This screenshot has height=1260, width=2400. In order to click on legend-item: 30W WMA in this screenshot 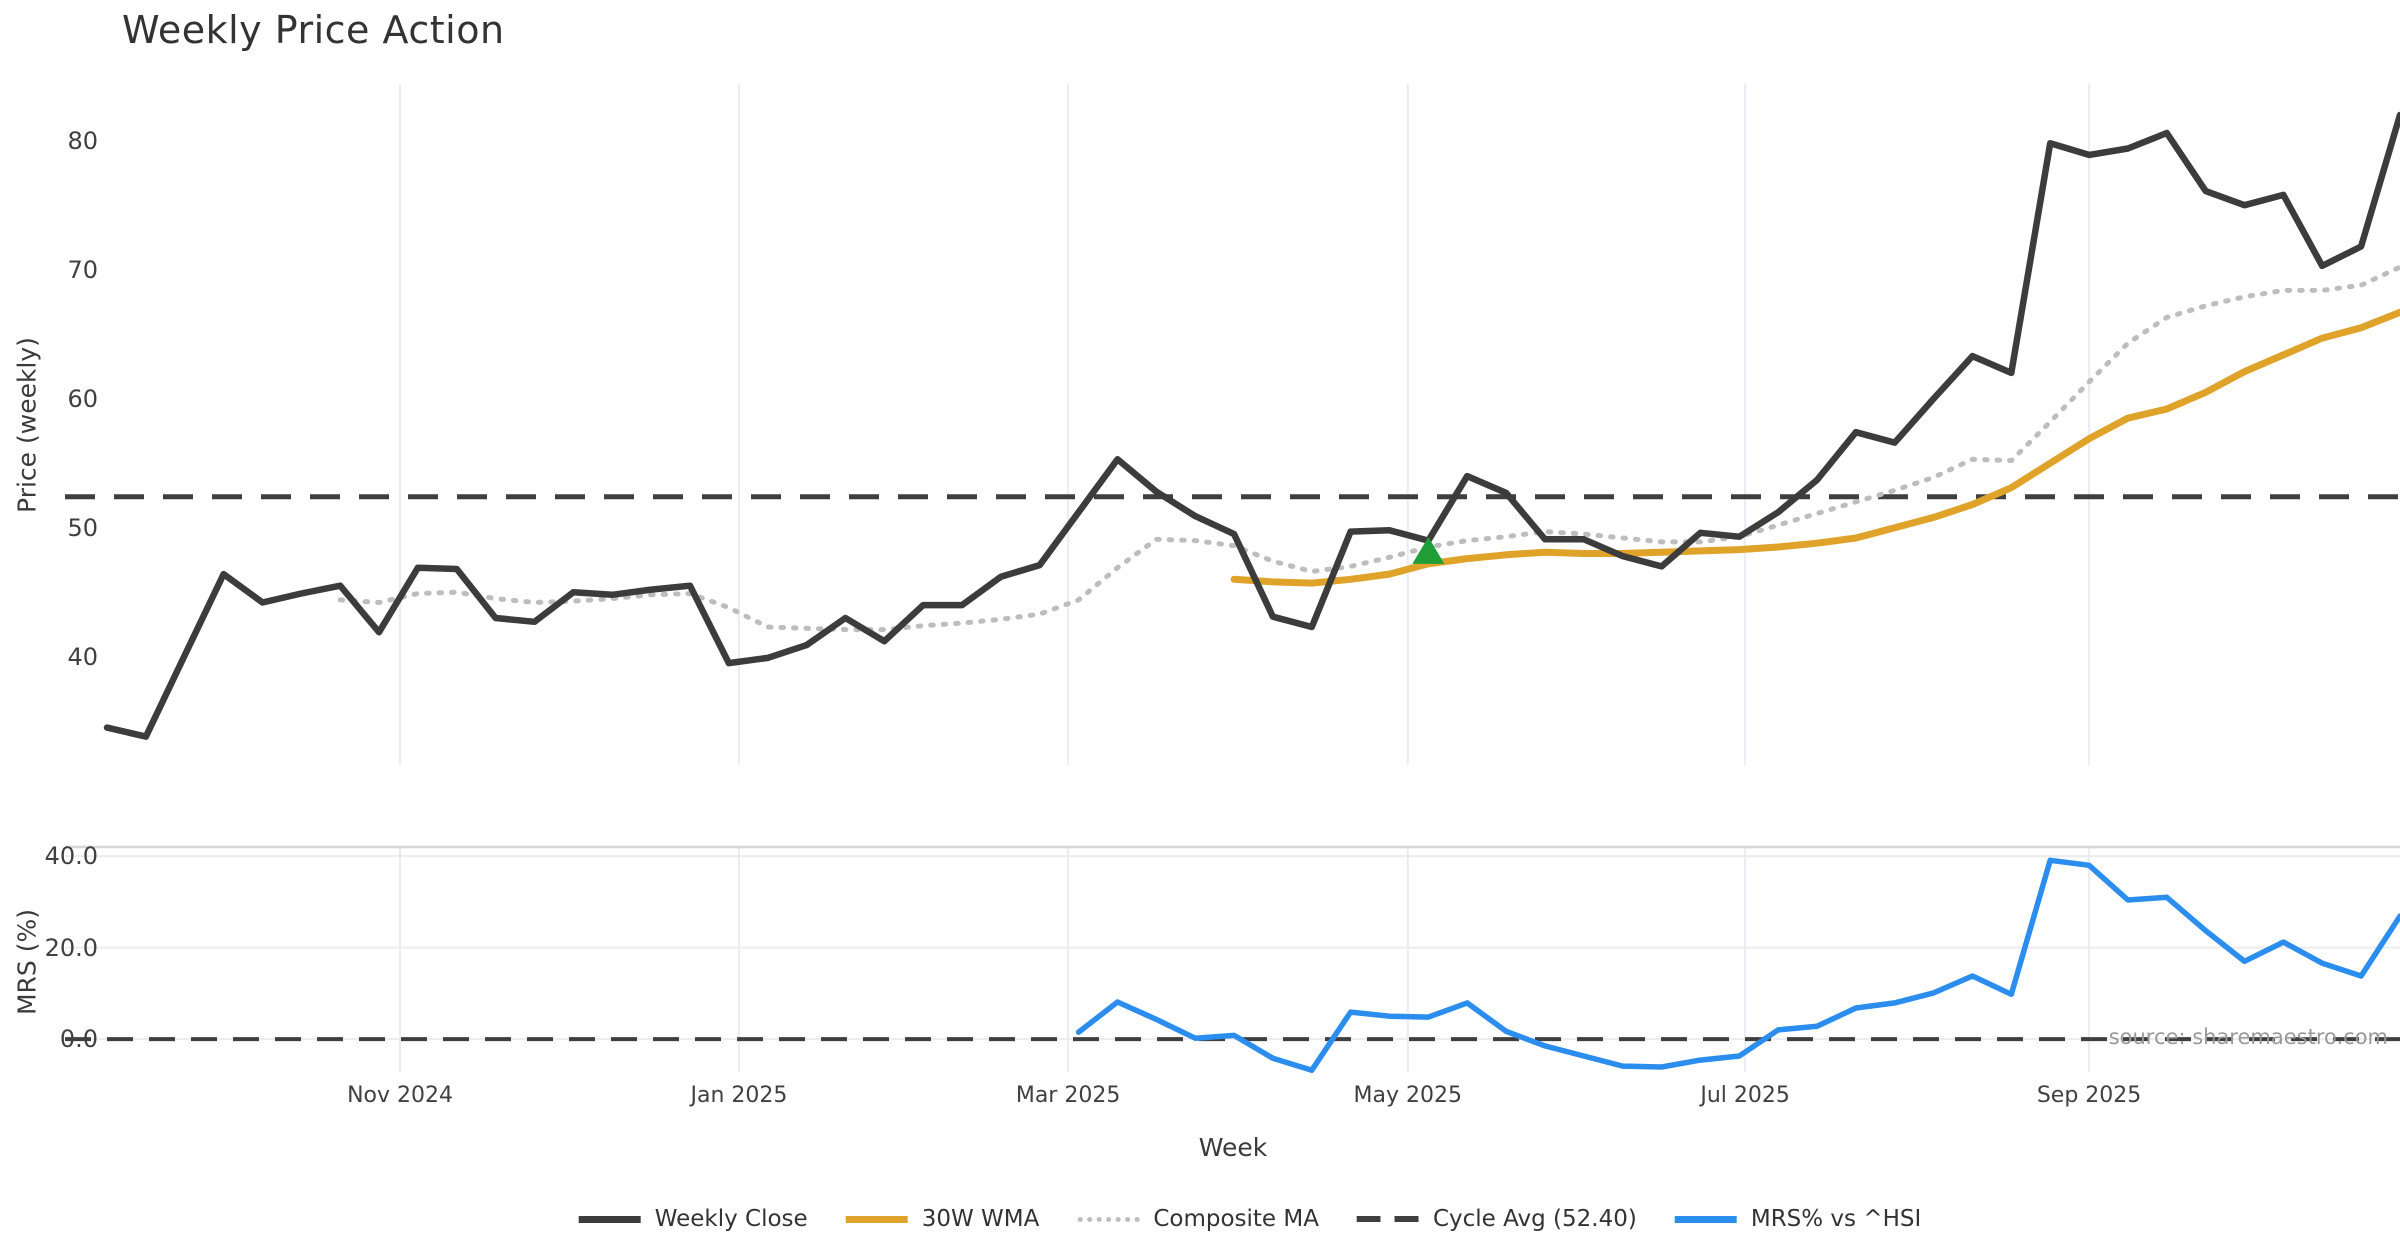, I will do `click(942, 1219)`.